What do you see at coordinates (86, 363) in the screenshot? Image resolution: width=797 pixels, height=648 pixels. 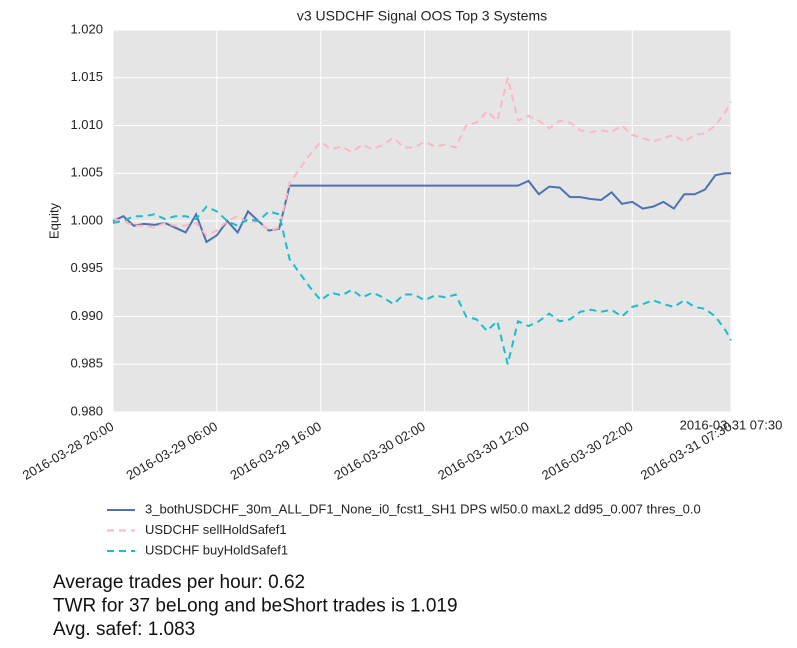 I see `y-tick-label: 0.985` at bounding box center [86, 363].